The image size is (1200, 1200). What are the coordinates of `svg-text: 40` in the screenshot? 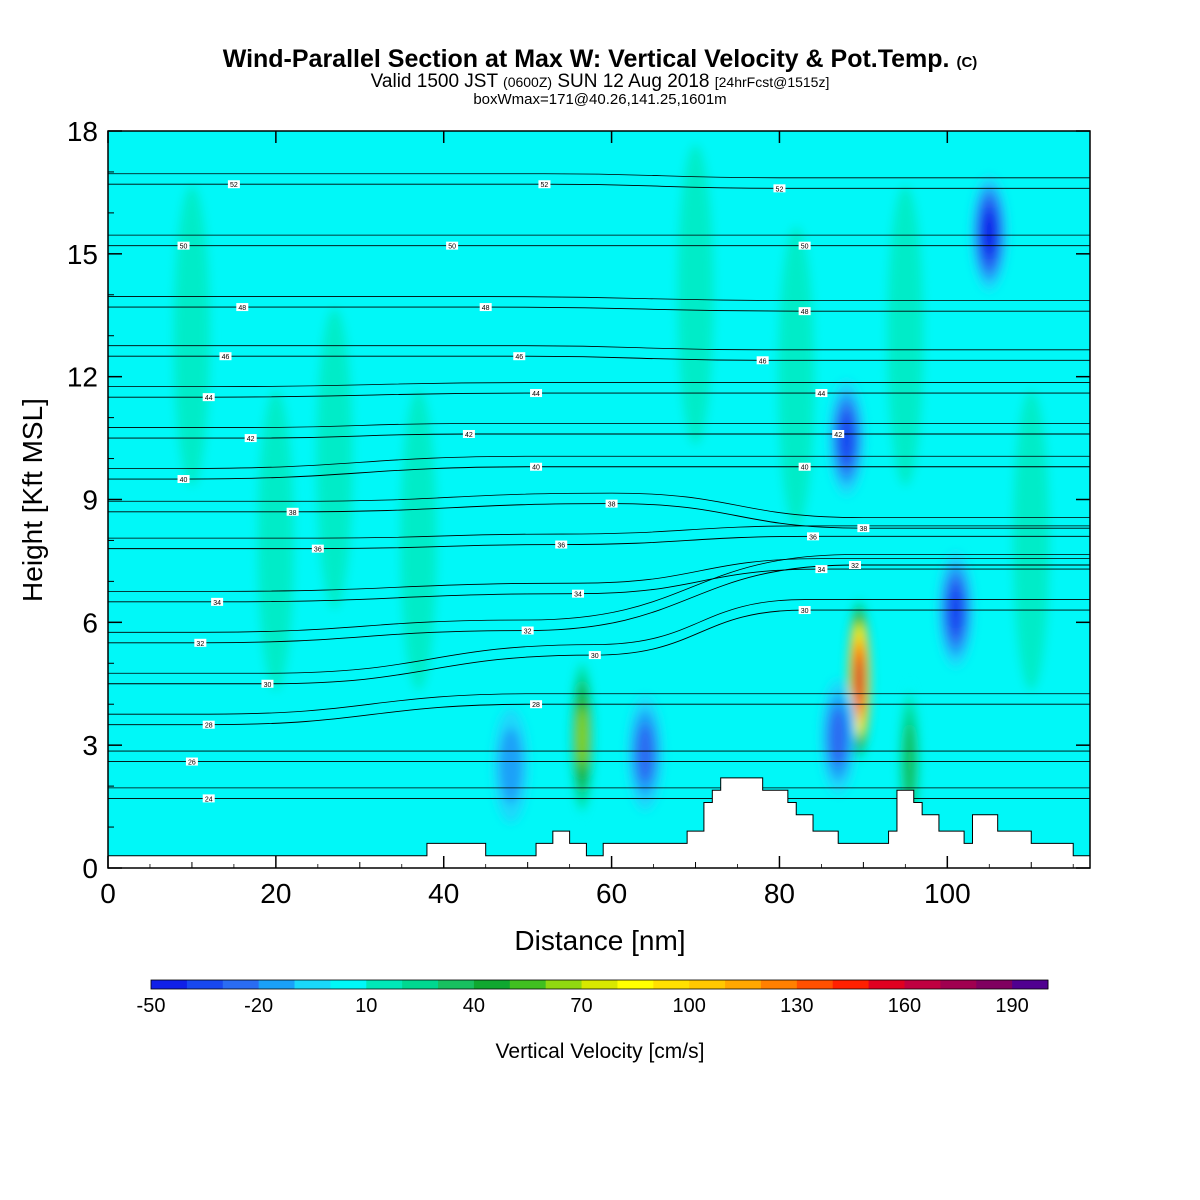 It's located at (805, 468).